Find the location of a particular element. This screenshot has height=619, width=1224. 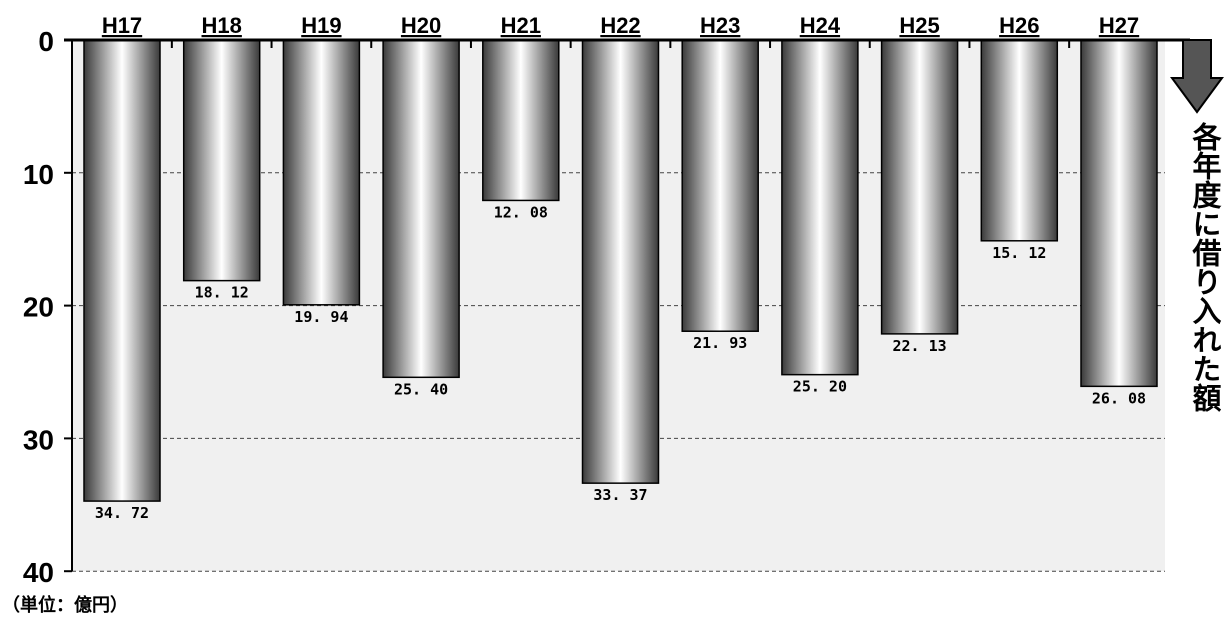

down-arrow-icon is located at coordinates (1197, 76).